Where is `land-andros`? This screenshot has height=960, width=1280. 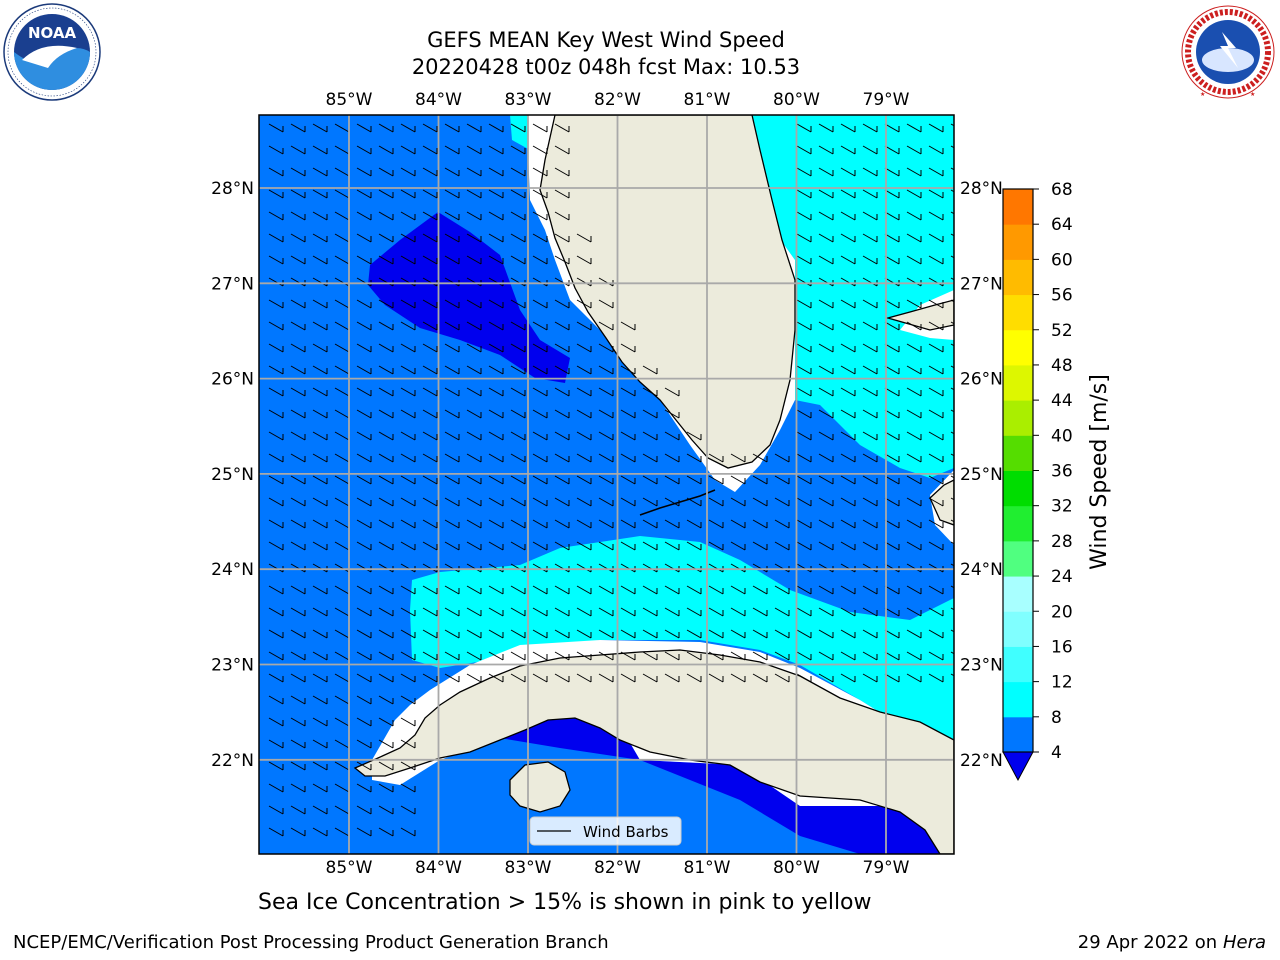 land-andros is located at coordinates (941, 502).